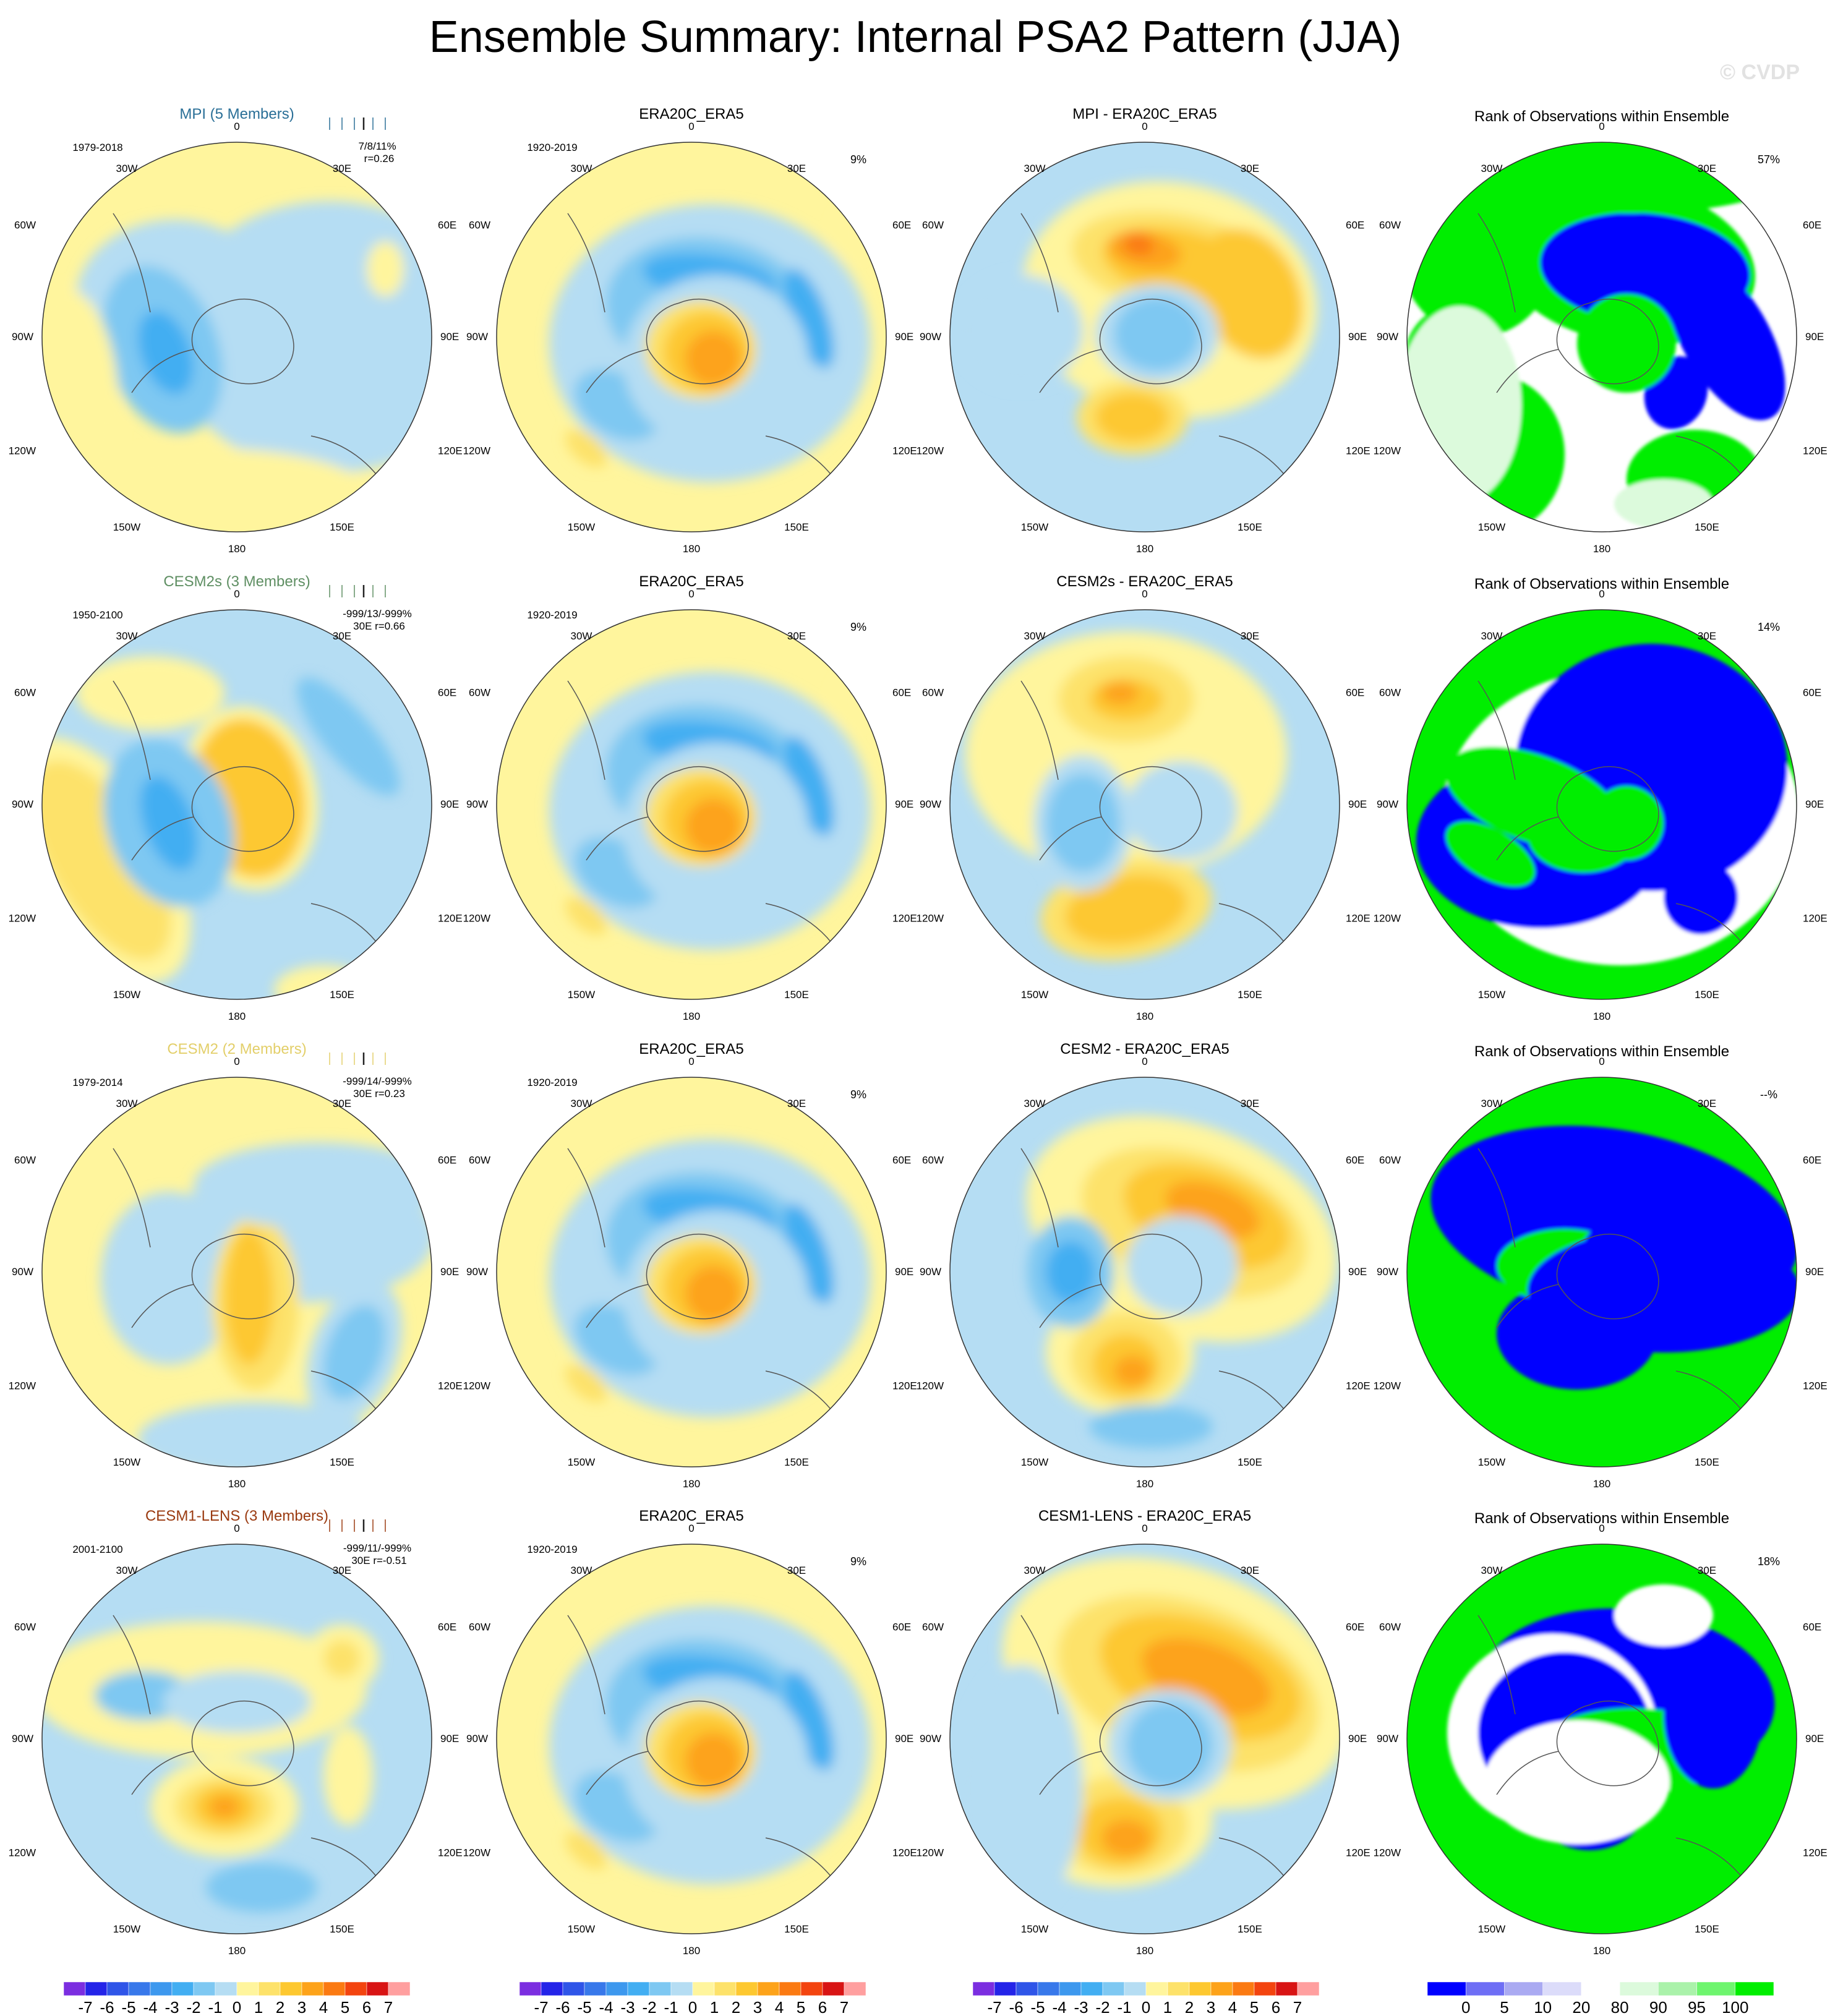  Describe the element at coordinates (97, 1549) in the screenshot. I see `model-period: 2001-2100` at that location.